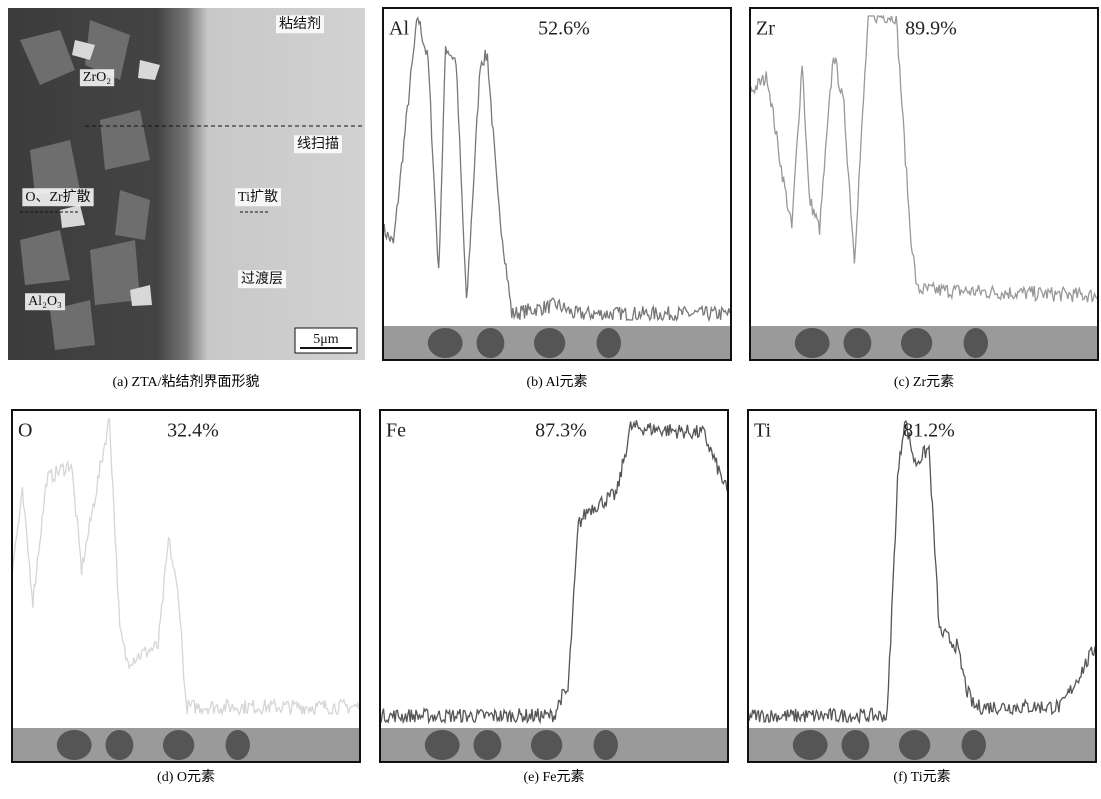 Image resolution: width=1101 pixels, height=799 pixels. I want to click on element-label: Al, so click(399, 29).